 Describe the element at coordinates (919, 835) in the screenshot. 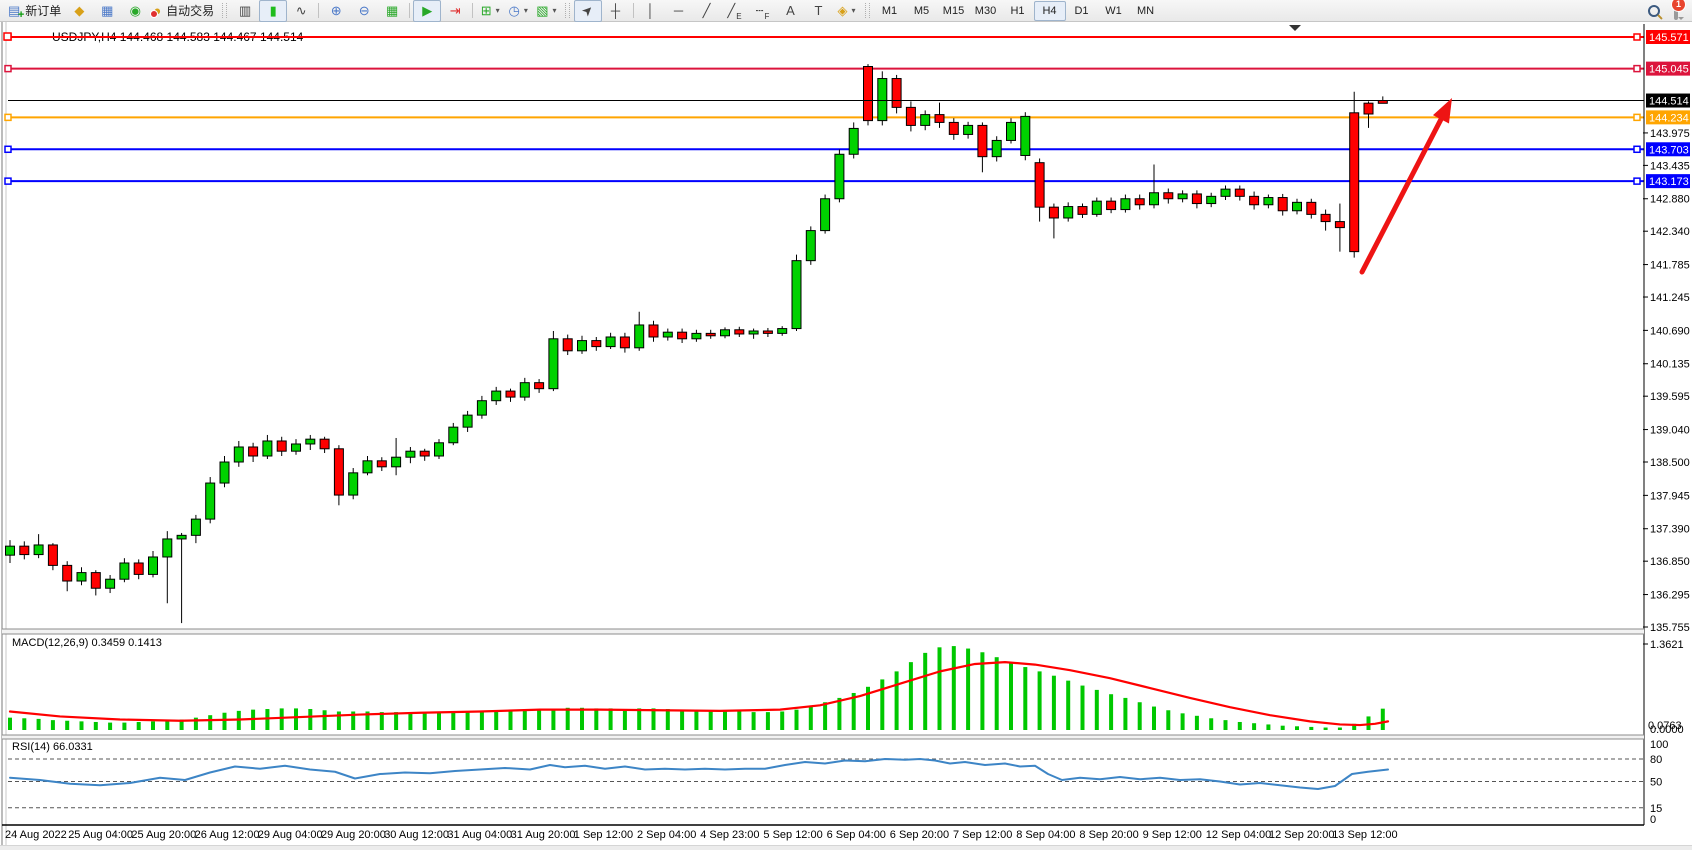

I see `time-axis-label: 6 Sep 20:00` at that location.